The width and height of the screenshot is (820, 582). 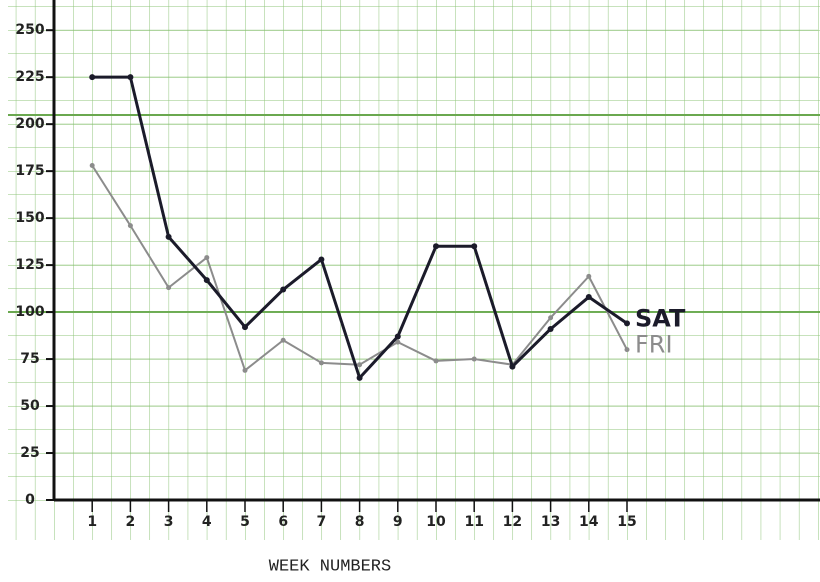 What do you see at coordinates (512, 522) in the screenshot?
I see `x-tick-label: 12` at bounding box center [512, 522].